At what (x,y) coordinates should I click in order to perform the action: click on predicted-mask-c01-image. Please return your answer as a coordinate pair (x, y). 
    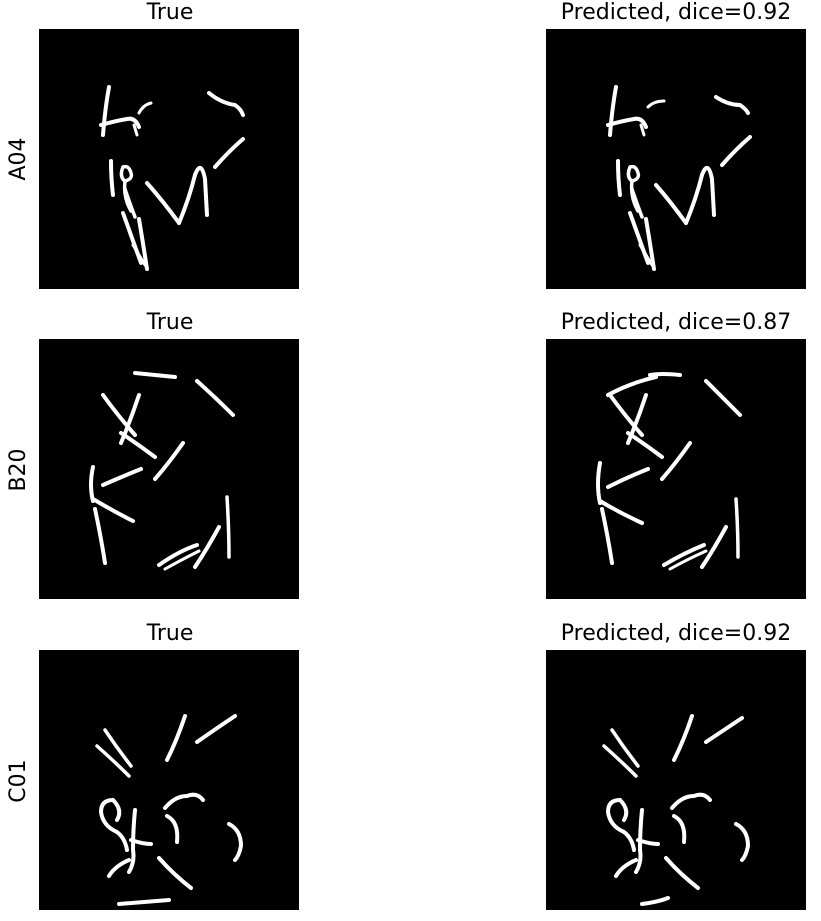
    Looking at the image, I should click on (676, 810).